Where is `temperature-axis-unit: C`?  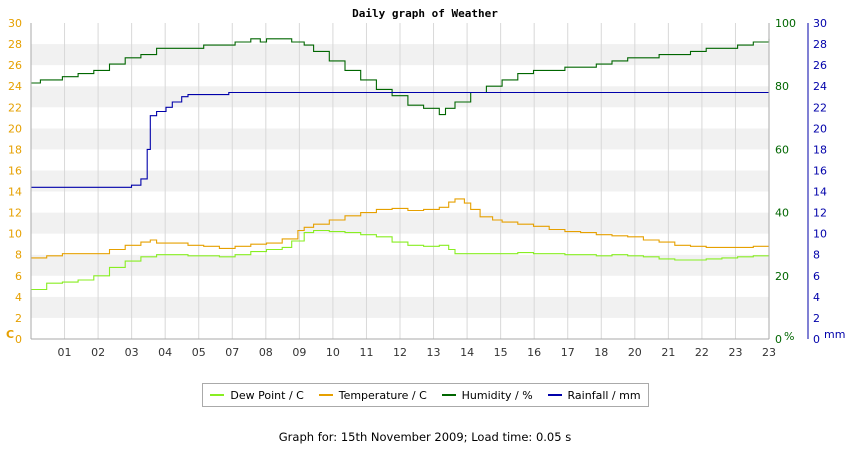 temperature-axis-unit: C is located at coordinates (10, 334).